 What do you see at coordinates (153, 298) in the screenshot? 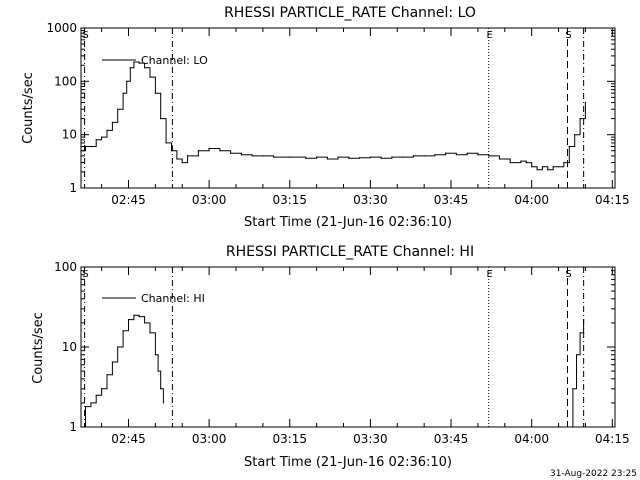
I see `hi-legend: Channel: HI` at bounding box center [153, 298].